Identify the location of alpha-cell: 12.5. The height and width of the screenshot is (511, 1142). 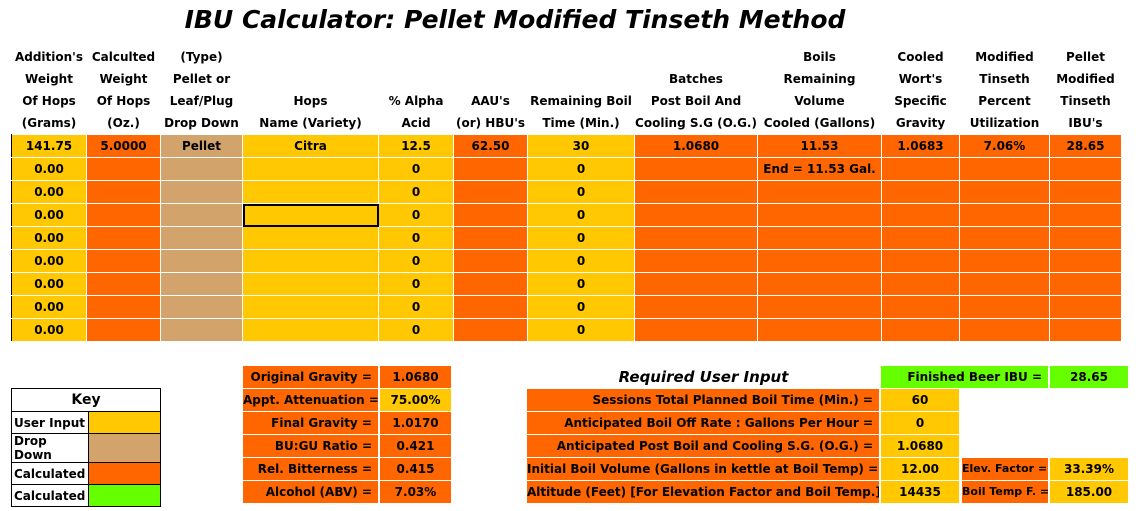
(416, 146).